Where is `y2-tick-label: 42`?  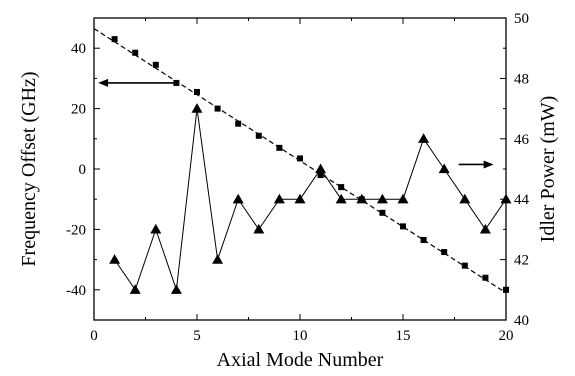
y2-tick-label: 42 is located at coordinates (521, 261).